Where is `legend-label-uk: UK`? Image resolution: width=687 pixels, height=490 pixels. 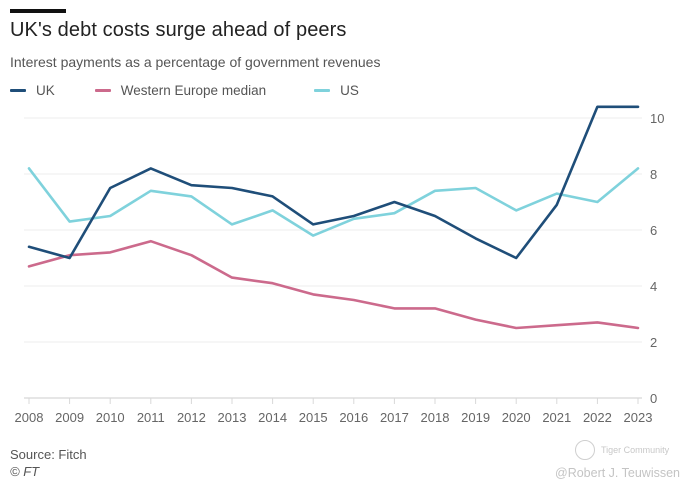
legend-label-uk: UK is located at coordinates (45, 90).